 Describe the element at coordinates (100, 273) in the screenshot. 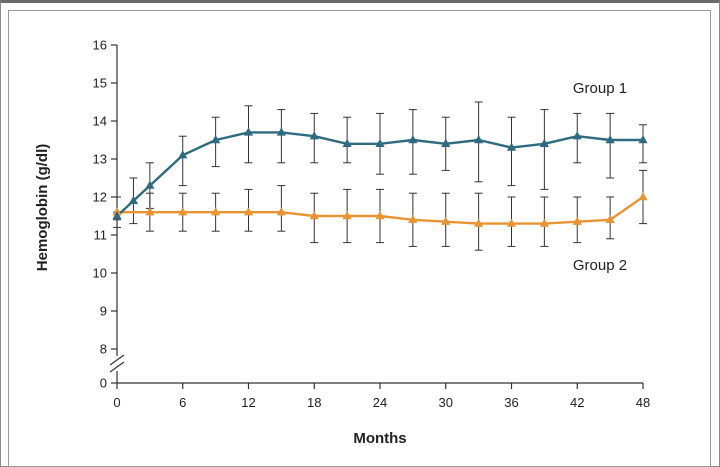

I see `y-tick-label: 10` at that location.